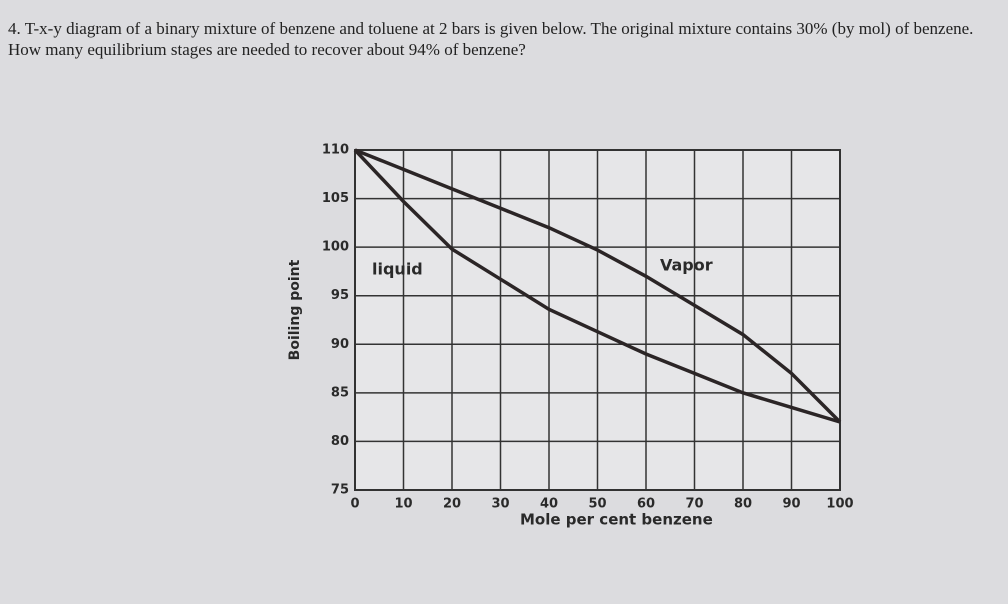 The height and width of the screenshot is (604, 1008). What do you see at coordinates (335, 150) in the screenshot?
I see `y-tick-label: 110` at bounding box center [335, 150].